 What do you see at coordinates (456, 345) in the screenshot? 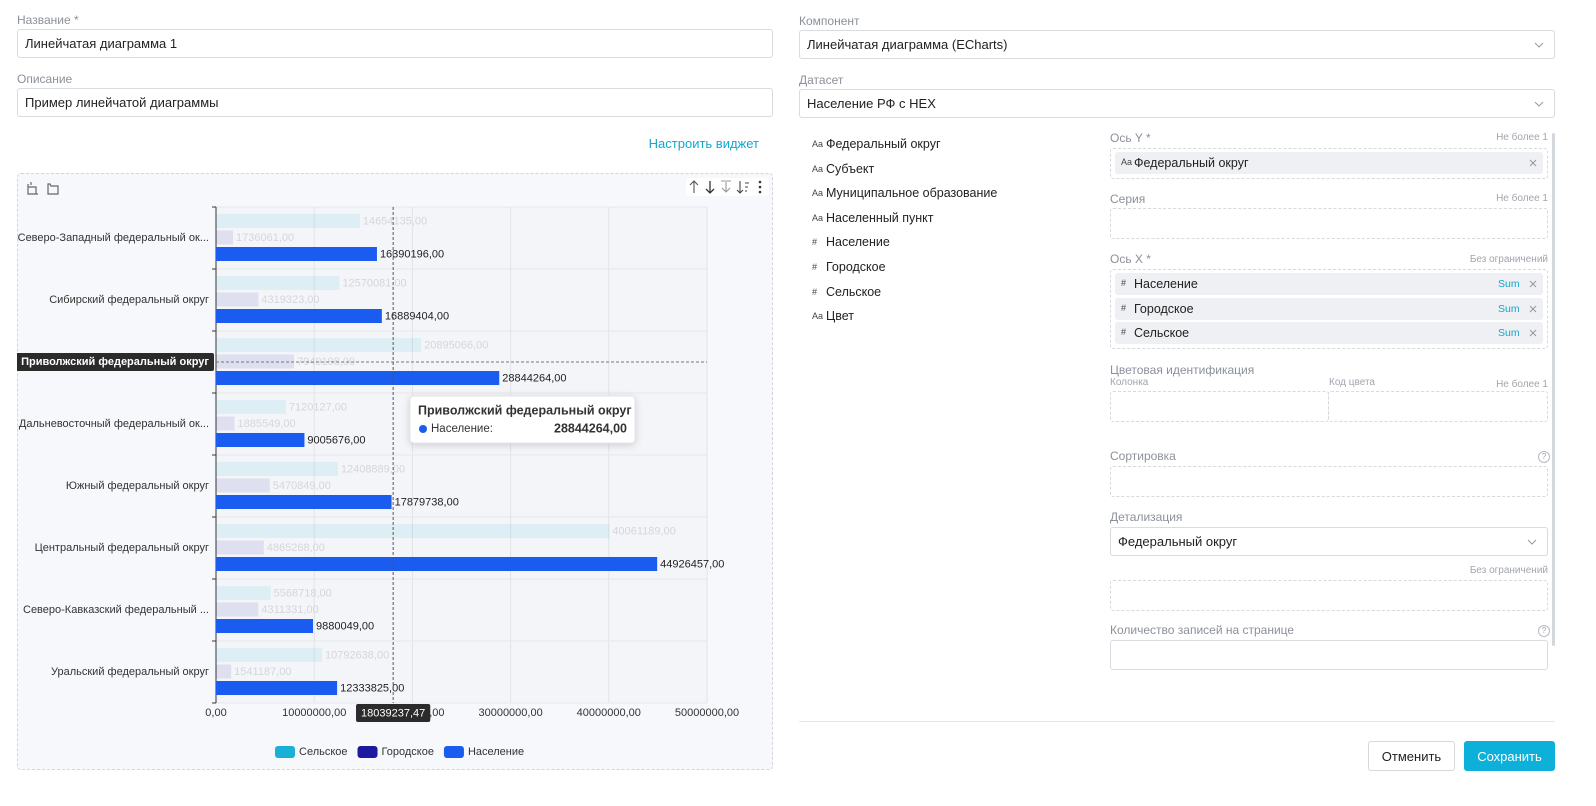
I see `value-label: 20895066,00` at bounding box center [456, 345].